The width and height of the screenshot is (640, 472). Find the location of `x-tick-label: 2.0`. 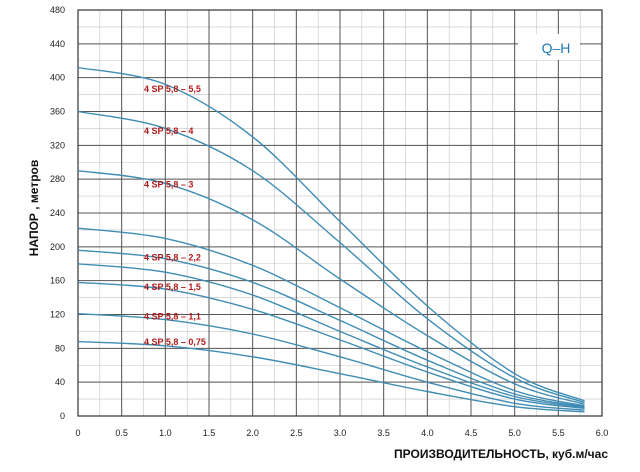

x-tick-label: 2.0 is located at coordinates (252, 433).